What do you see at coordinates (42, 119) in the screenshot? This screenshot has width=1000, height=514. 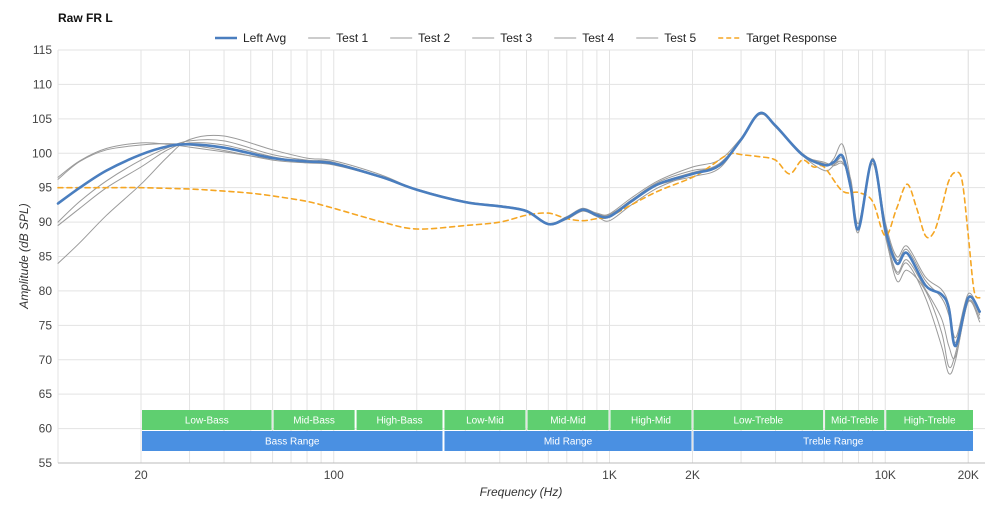 I see `y-tick-label: 105` at bounding box center [42, 119].